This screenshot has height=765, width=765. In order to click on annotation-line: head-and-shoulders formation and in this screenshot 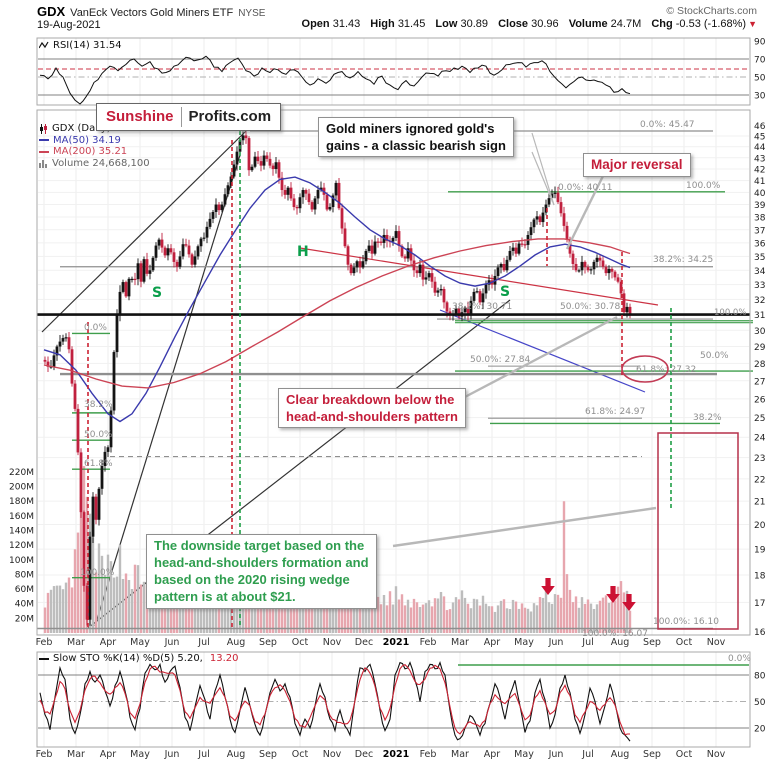, I will do `click(261, 563)`.